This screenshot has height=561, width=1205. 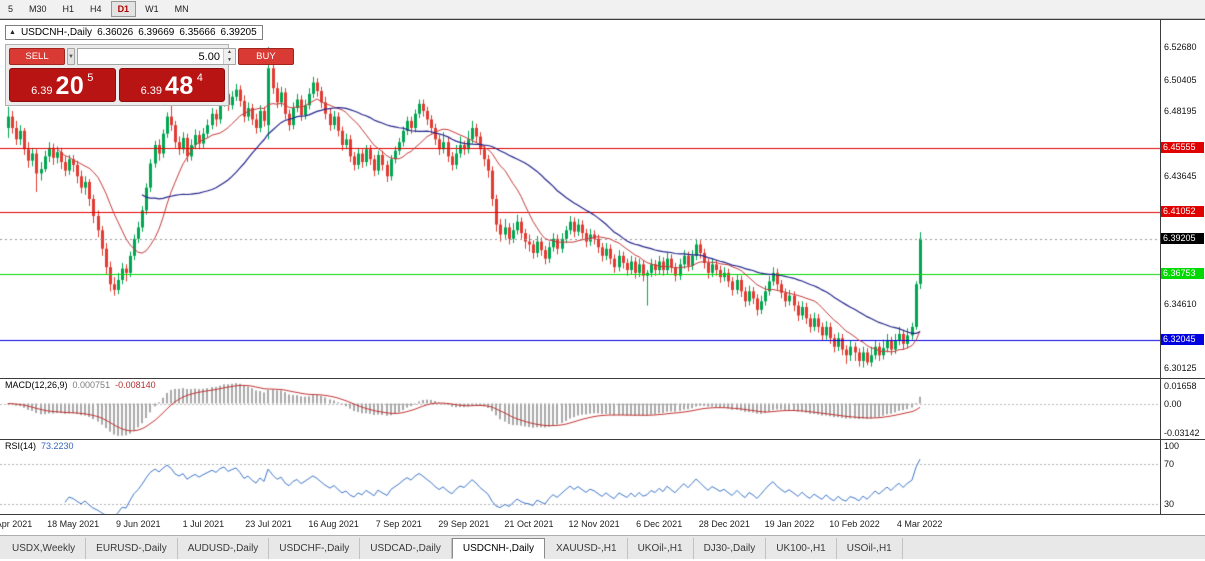 What do you see at coordinates (90, 78) in the screenshot?
I see `sell-price-sup: 5` at bounding box center [90, 78].